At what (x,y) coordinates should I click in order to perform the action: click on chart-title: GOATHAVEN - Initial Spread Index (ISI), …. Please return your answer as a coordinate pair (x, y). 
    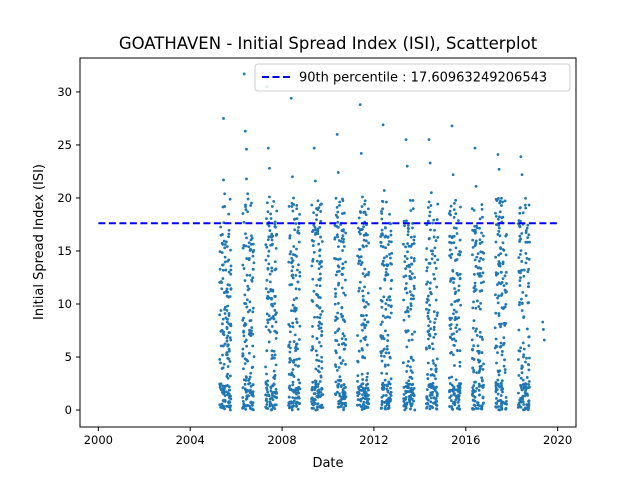
    Looking at the image, I should click on (328, 43).